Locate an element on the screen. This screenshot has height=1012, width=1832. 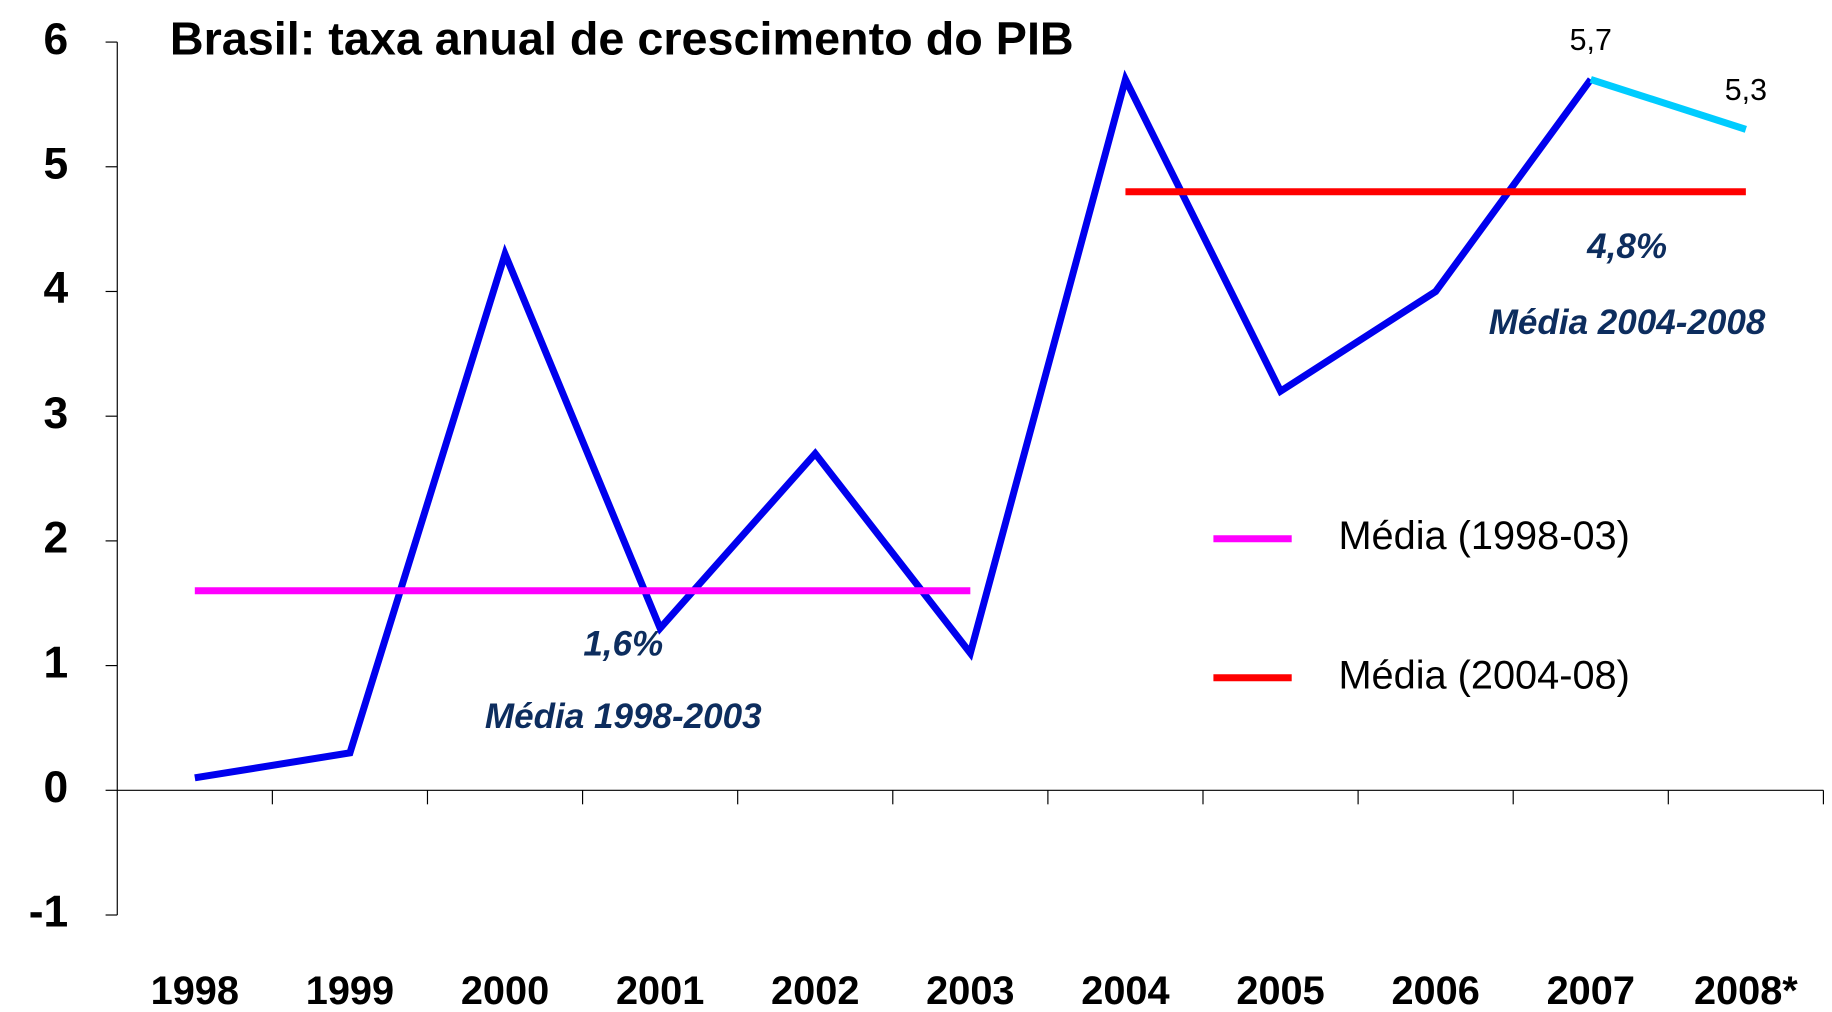
y-tick-label: 6 is located at coordinates (55, 39).